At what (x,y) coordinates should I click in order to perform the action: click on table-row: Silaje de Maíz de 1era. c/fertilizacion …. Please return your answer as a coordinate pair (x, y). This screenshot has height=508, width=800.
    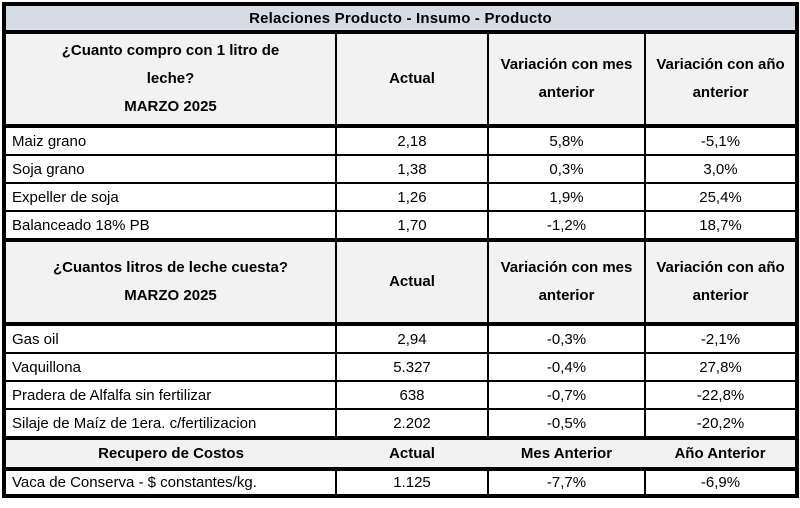
    Looking at the image, I should click on (401, 423).